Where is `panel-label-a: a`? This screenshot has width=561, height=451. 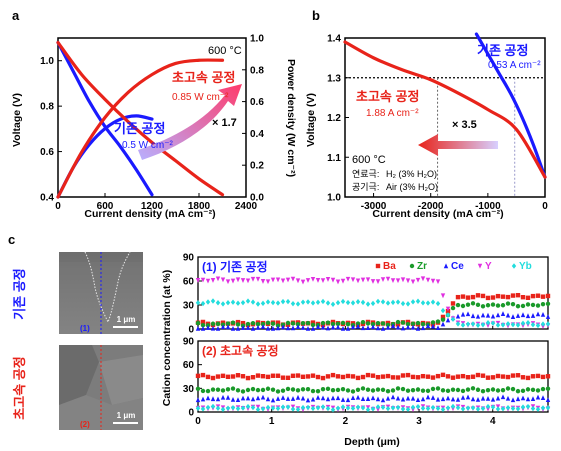
panel-label-a: a is located at coordinates (16, 15).